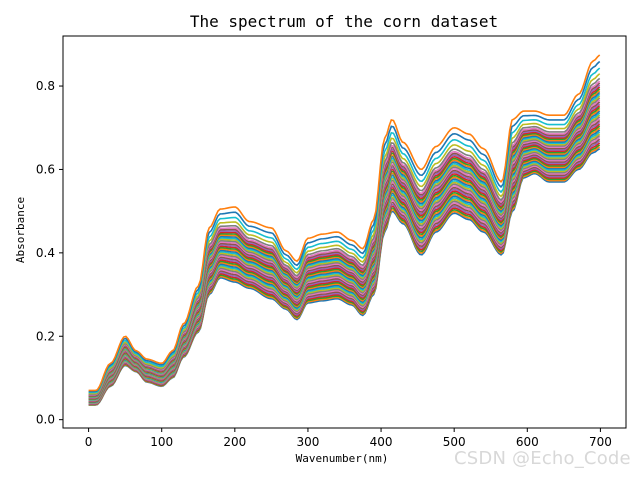  Describe the element at coordinates (600, 442) in the screenshot. I see `x-tick-label: 700` at that location.